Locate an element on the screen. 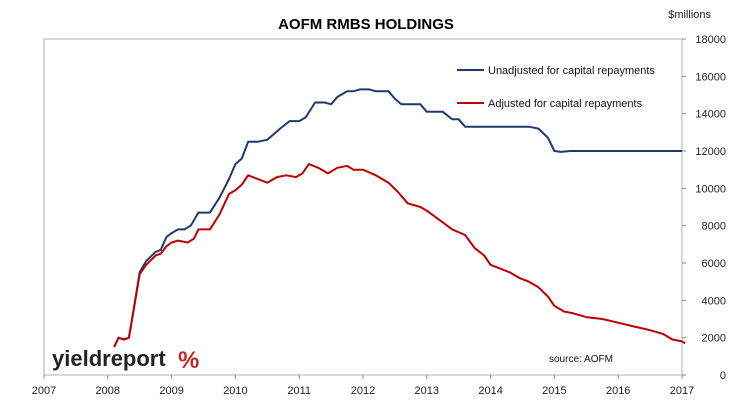 This screenshot has height=400, width=730. x-tick-label: 2012 is located at coordinates (363, 391).